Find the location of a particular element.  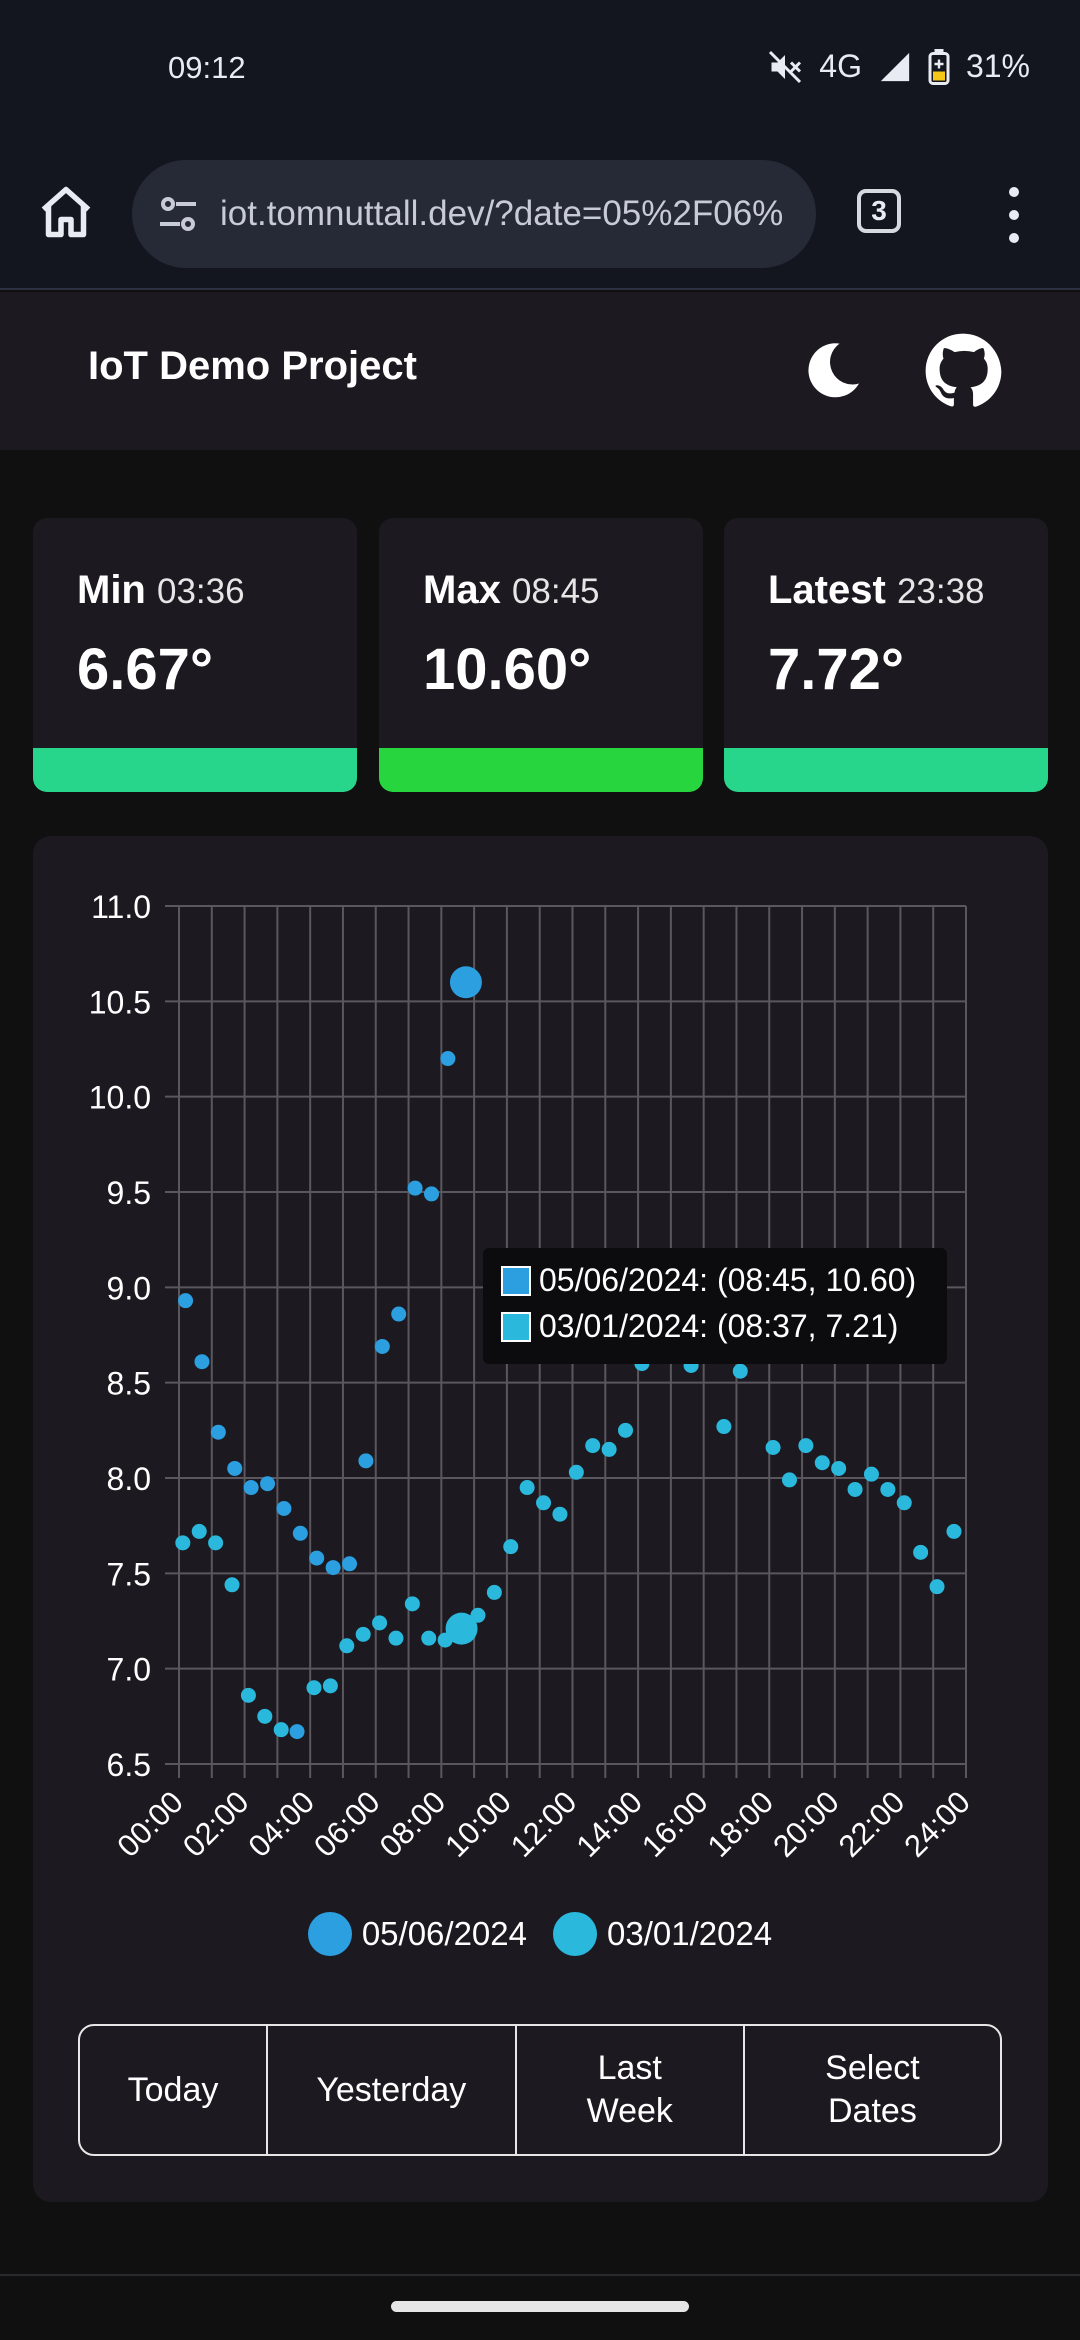

x-tick-label: 18:00 is located at coordinates (741, 1824).